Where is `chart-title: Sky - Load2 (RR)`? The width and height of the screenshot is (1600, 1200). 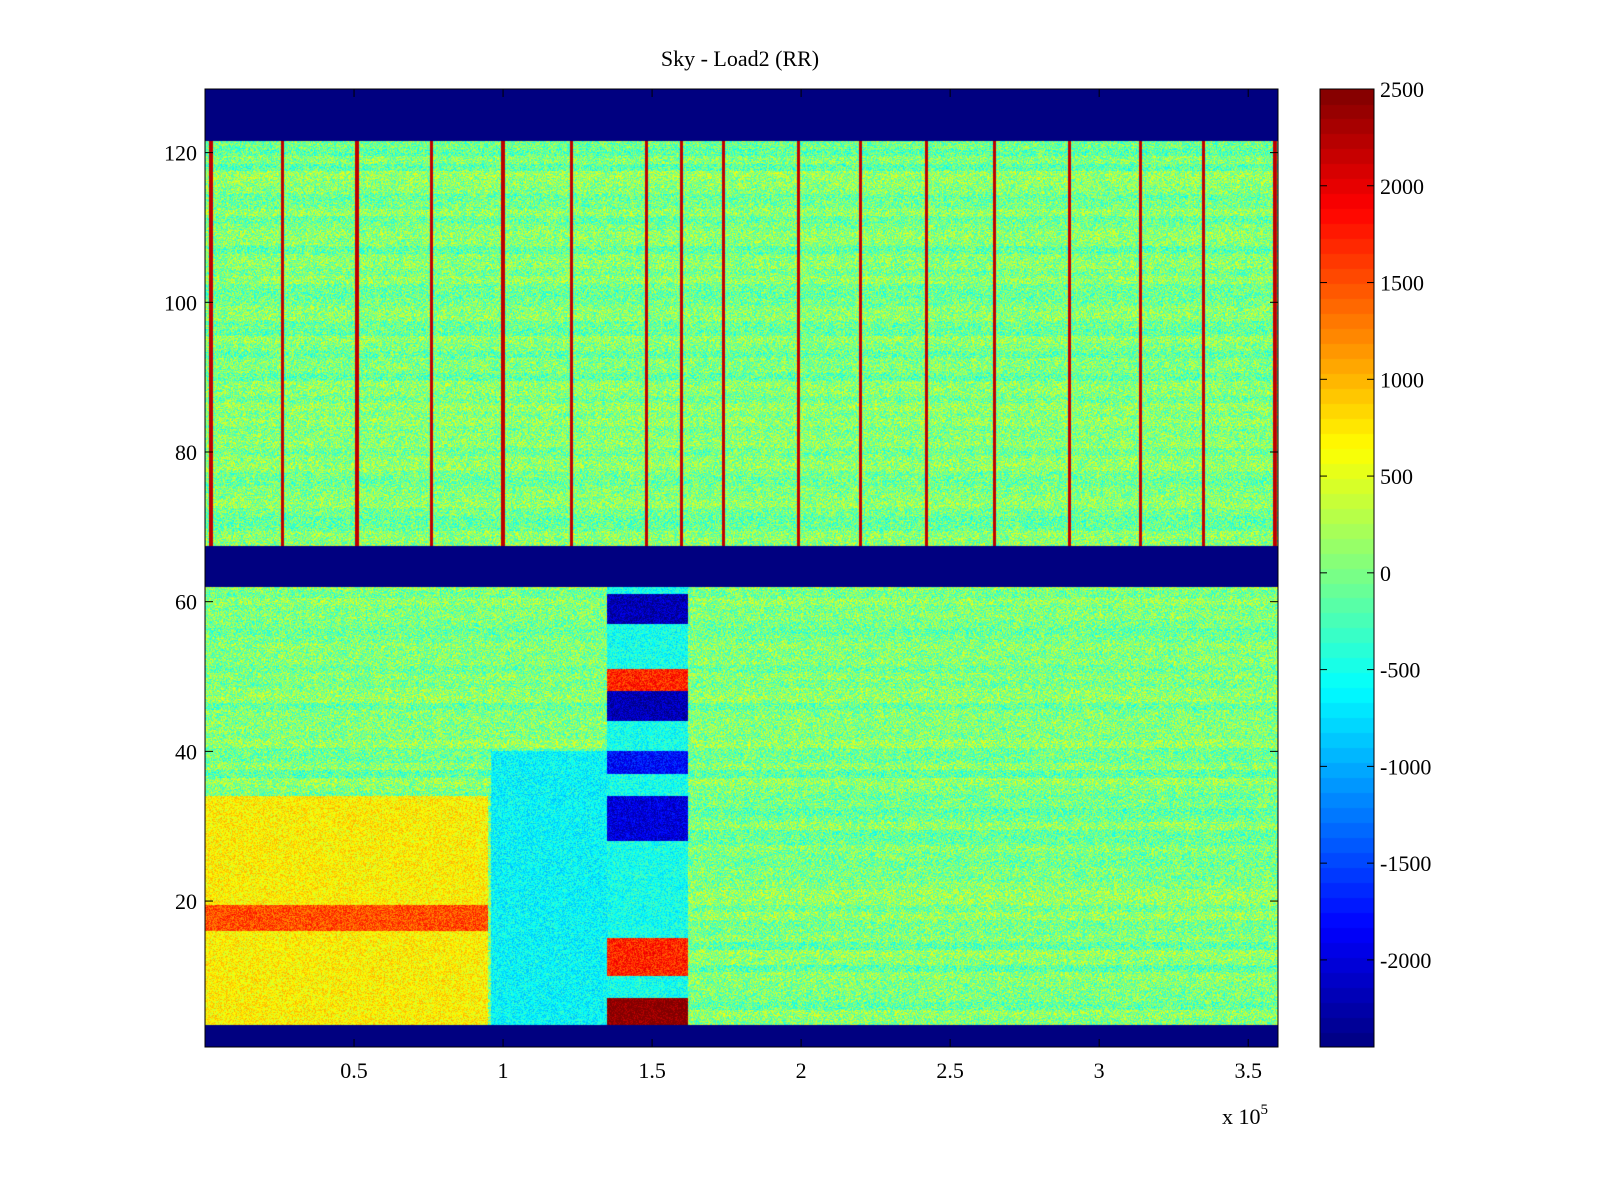
chart-title: Sky - Load2 (RR) is located at coordinates (740, 58).